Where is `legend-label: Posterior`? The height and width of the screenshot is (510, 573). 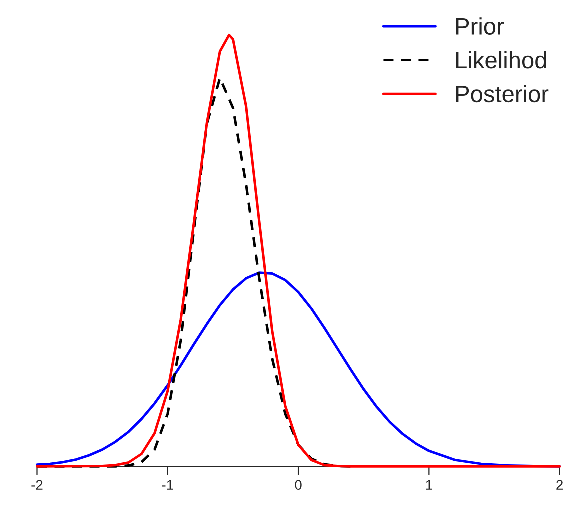 legend-label: Posterior is located at coordinates (502, 94).